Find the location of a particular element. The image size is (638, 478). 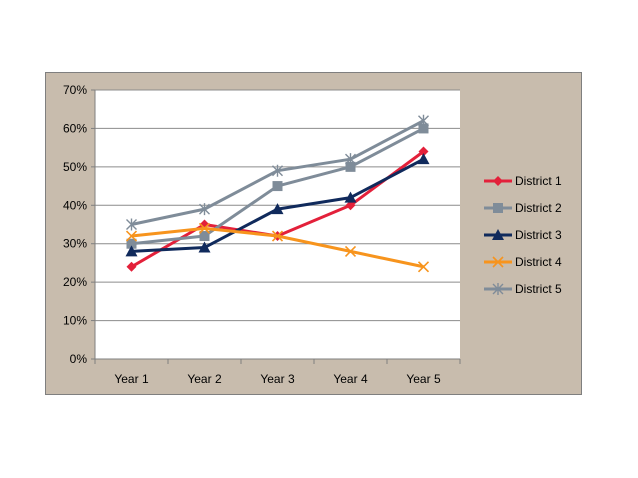

y-tick-label: 40% is located at coordinates (75, 205).